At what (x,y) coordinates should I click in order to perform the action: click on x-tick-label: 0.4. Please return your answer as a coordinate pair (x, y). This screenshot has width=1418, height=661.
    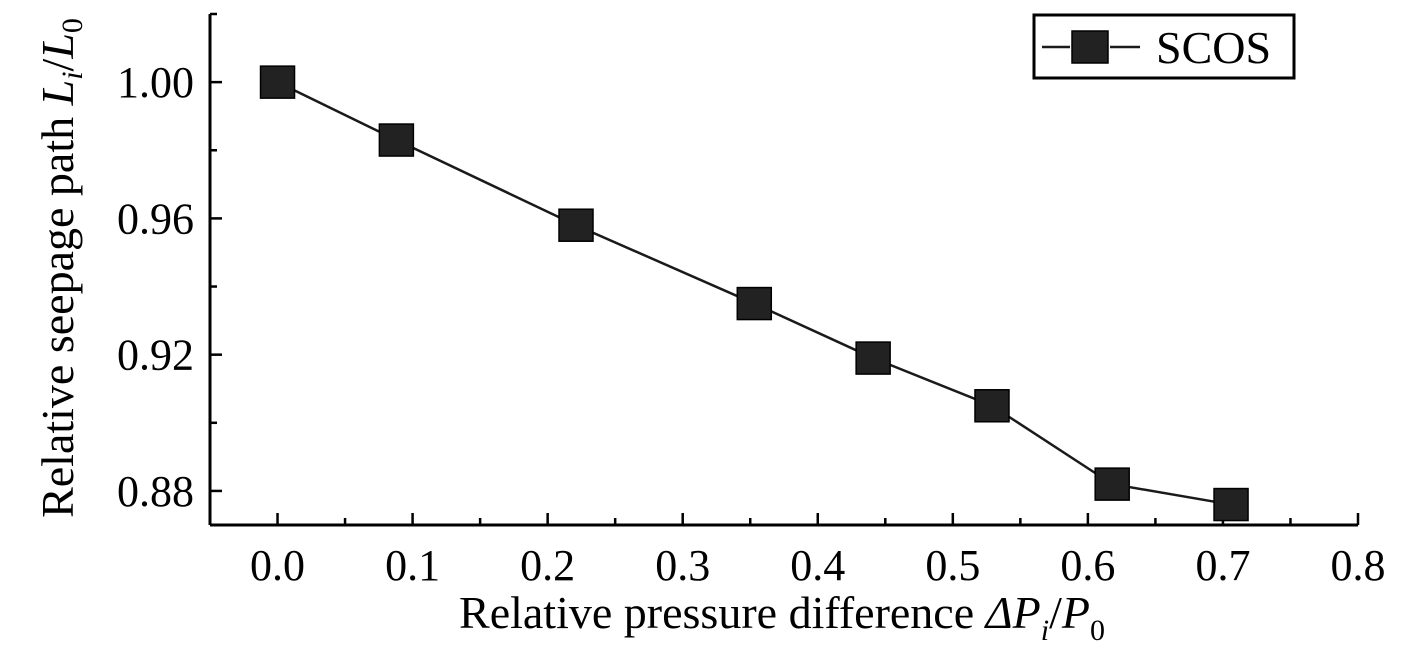
    Looking at the image, I should click on (817, 565).